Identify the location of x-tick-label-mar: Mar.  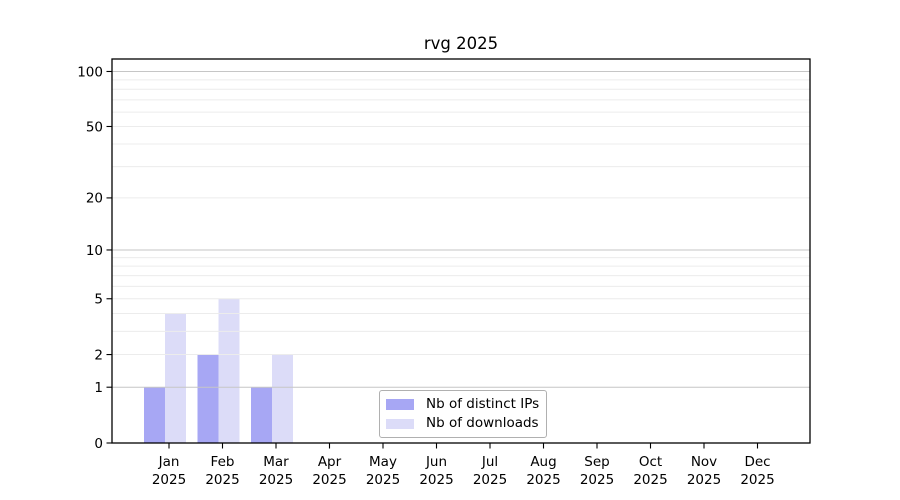
(276, 462).